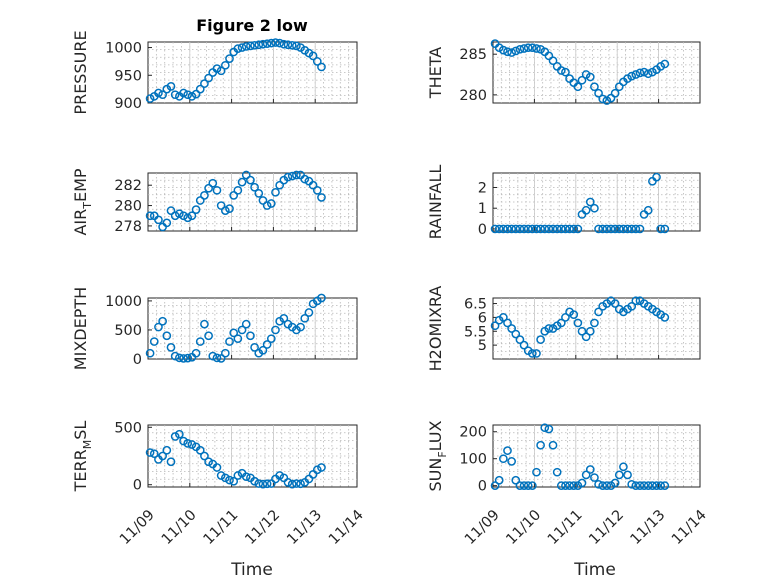 The height and width of the screenshot is (583, 778). I want to click on y-tick-label: 900, so click(128, 104).